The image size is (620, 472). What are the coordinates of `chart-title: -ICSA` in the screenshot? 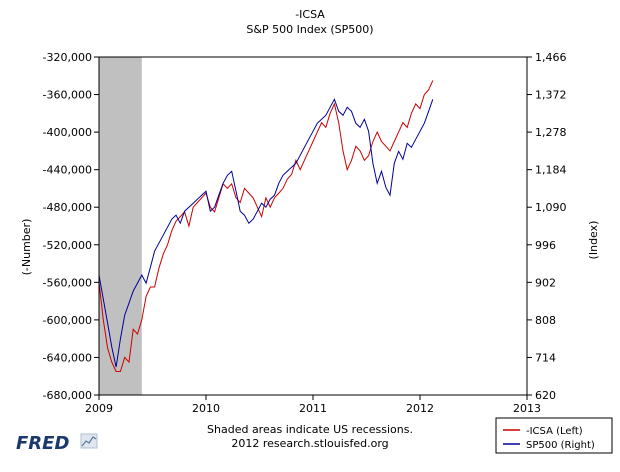 It's located at (310, 14).